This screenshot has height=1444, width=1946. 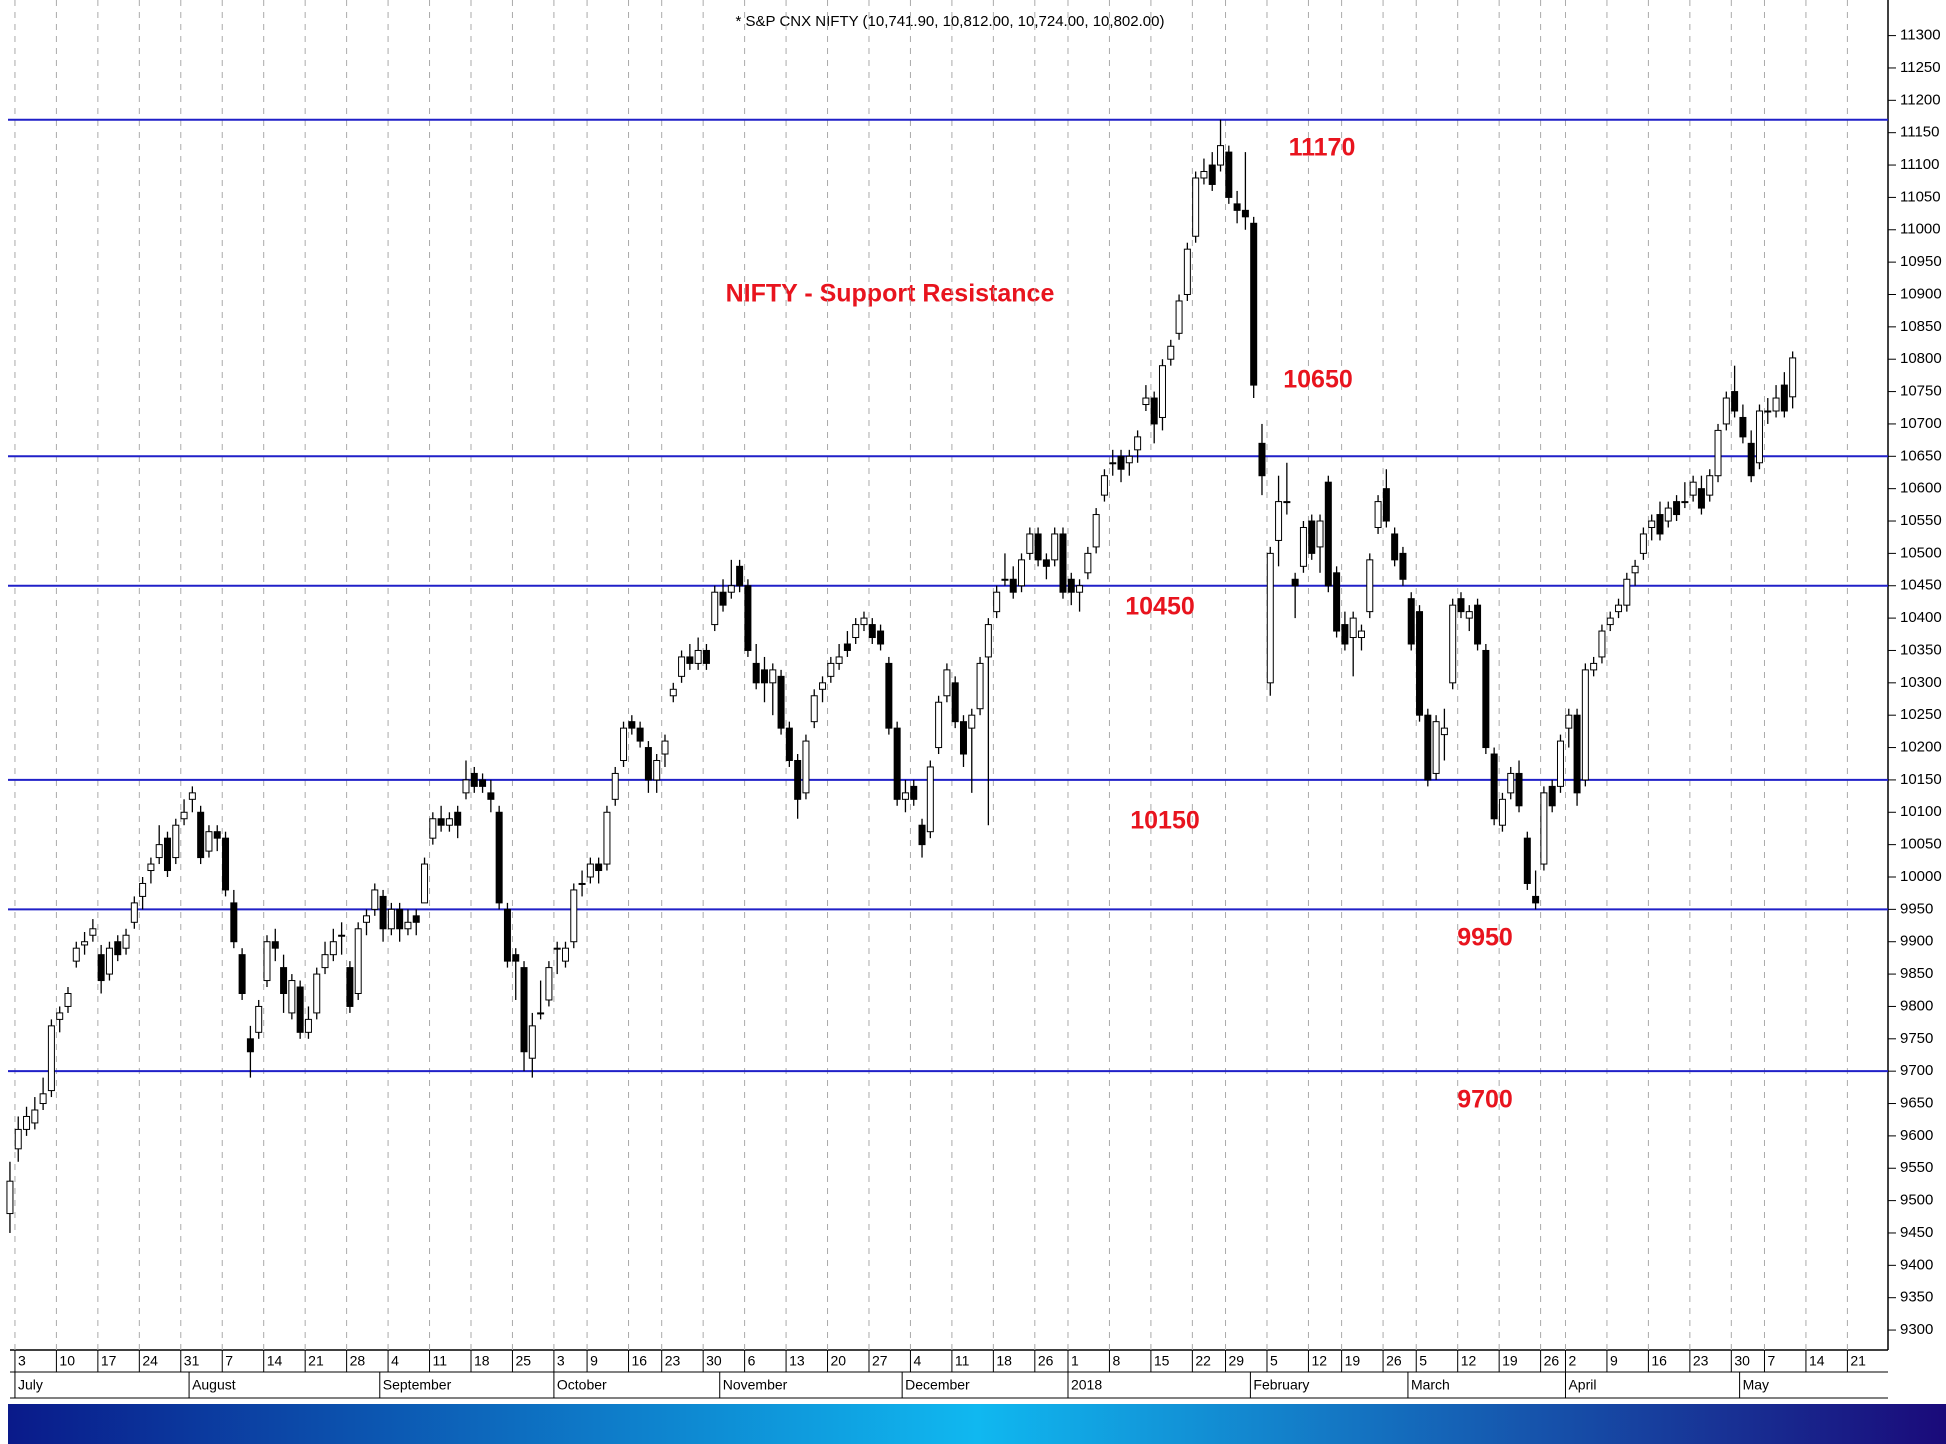 I want to click on x-tick-label: 11, so click(x=440, y=1361).